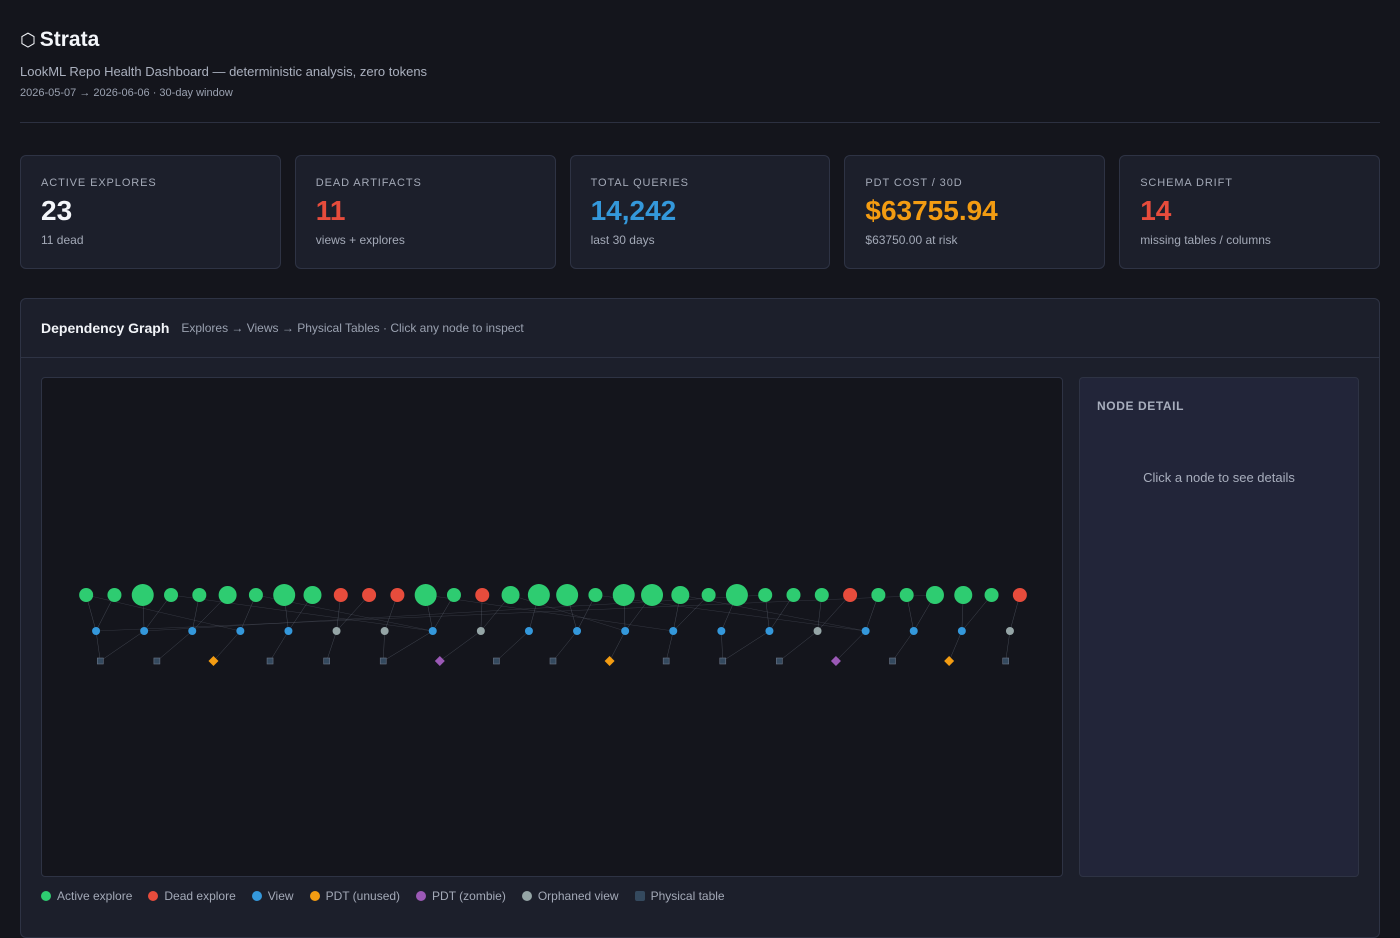  I want to click on metric-card-total-queries: TOTAL QUERIES 14,242 last 30 days, so click(700, 212).